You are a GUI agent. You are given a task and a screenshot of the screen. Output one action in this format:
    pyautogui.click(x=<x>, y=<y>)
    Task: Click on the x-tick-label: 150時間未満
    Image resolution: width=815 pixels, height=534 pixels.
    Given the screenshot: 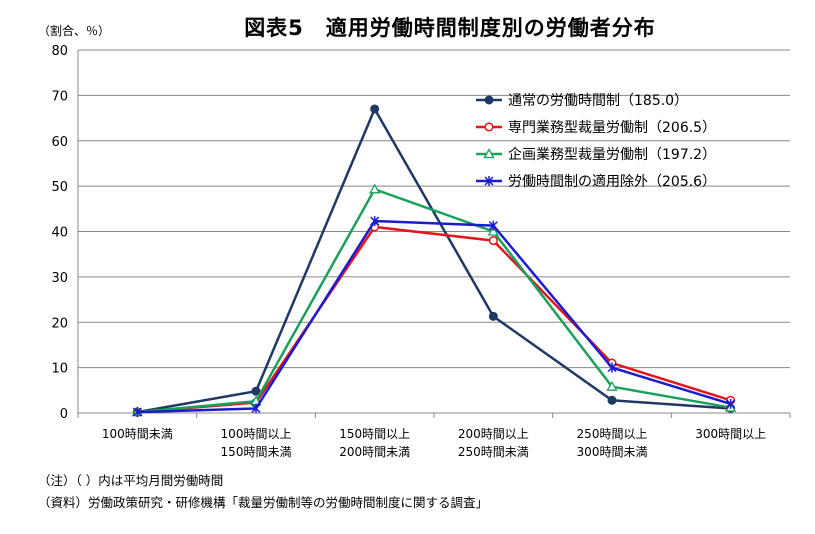 What is the action you would take?
    pyautogui.click(x=256, y=452)
    